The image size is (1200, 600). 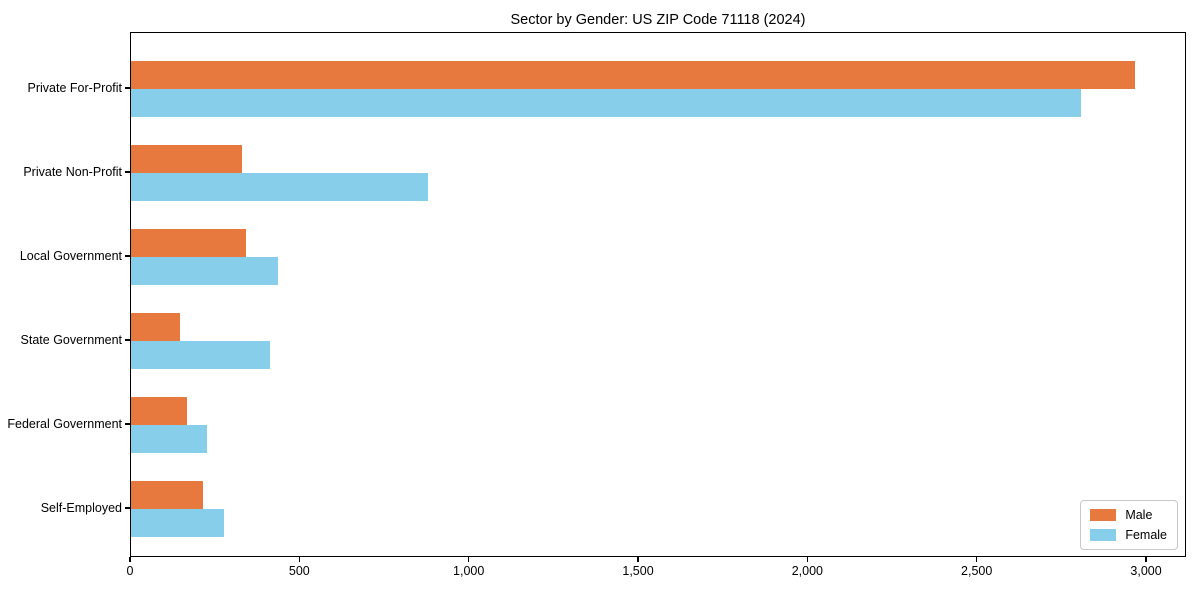 I want to click on legend-item-female: Female, so click(x=1128, y=535).